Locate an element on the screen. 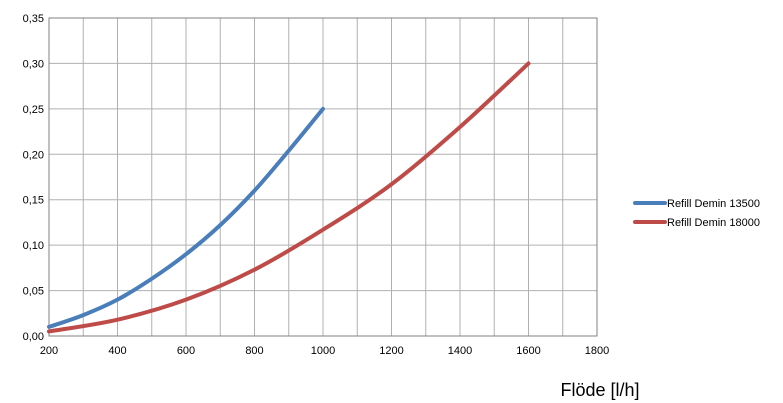  x-tick-label: 1600 is located at coordinates (528, 351).